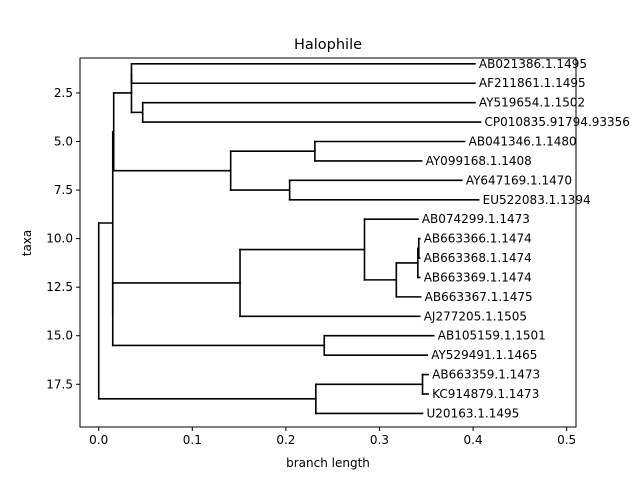 The width and height of the screenshot is (640, 480). What do you see at coordinates (27, 243) in the screenshot?
I see `y-axis-label: taxa` at bounding box center [27, 243].